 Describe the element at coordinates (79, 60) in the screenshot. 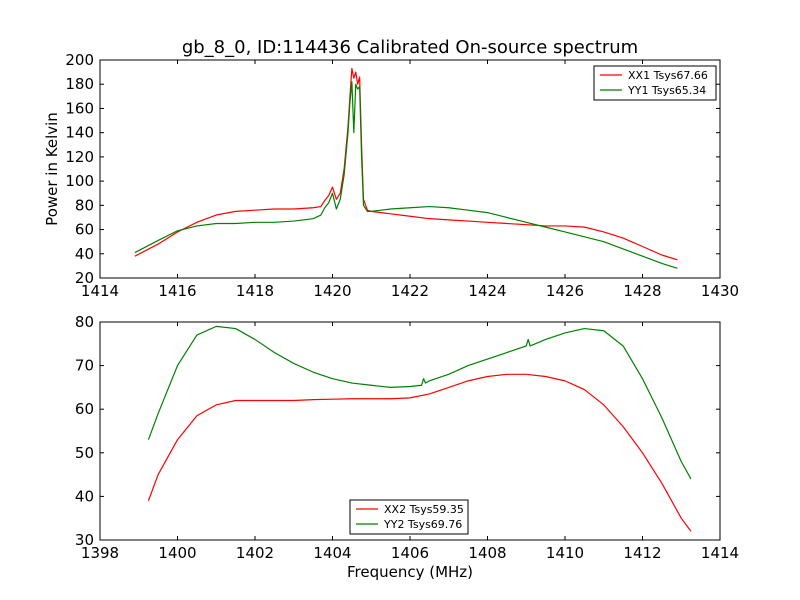

I see `y-tick-label: 200` at that location.